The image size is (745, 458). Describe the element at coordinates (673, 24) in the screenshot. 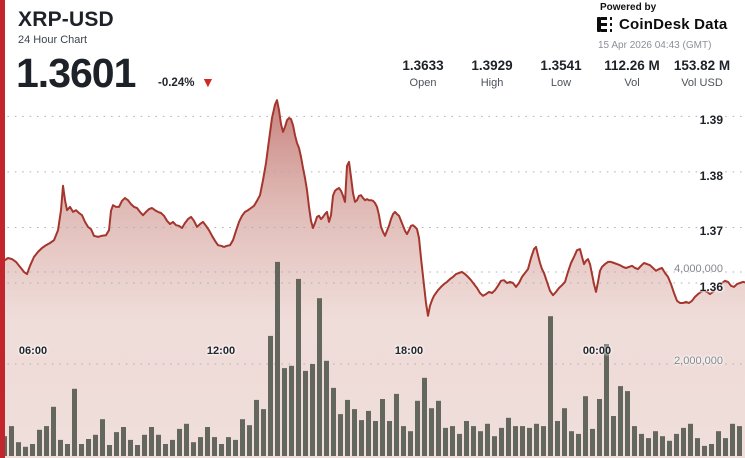

I see `coindesk-brand-text: CoinDesk Data` at that location.